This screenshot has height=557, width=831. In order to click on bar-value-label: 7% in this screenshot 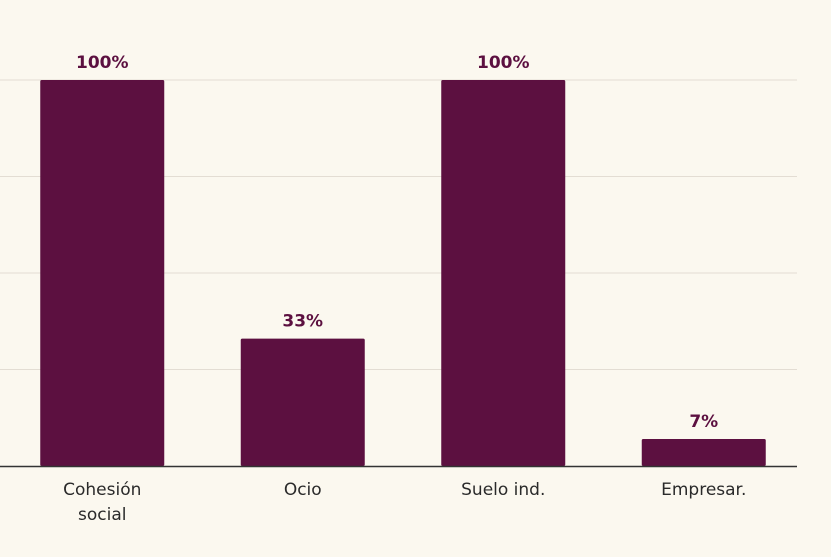, I will do `click(703, 422)`.